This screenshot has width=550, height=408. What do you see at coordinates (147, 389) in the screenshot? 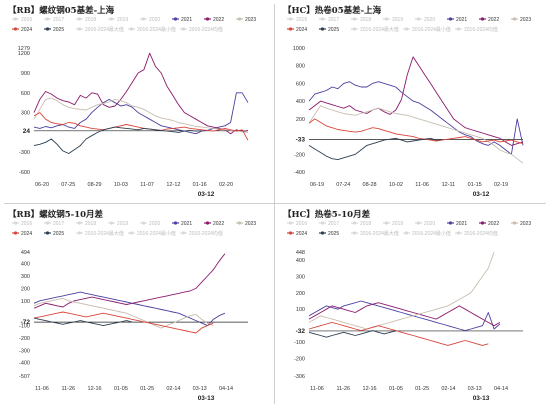
I see `x-tick-label: 01-25` at bounding box center [147, 389].